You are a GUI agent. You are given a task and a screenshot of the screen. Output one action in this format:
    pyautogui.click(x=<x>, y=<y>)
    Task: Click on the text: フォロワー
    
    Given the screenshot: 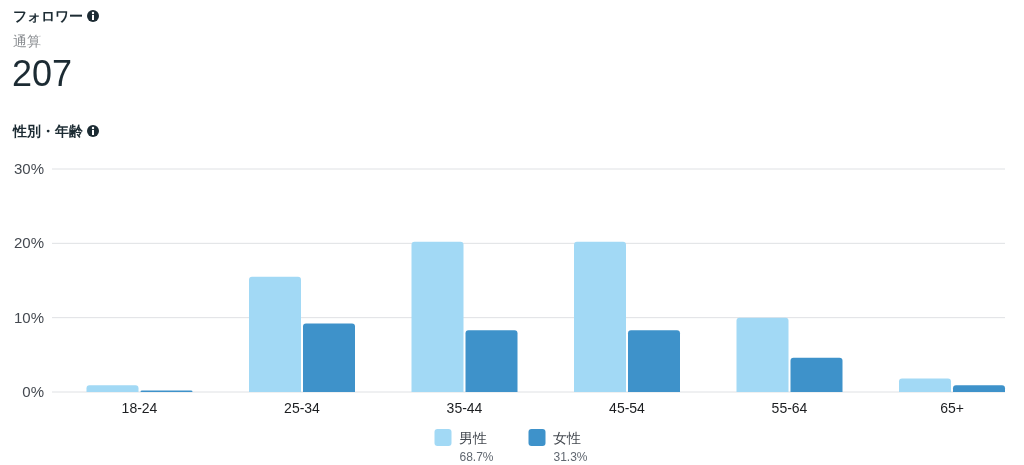 What is the action you would take?
    pyautogui.click(x=48, y=16)
    